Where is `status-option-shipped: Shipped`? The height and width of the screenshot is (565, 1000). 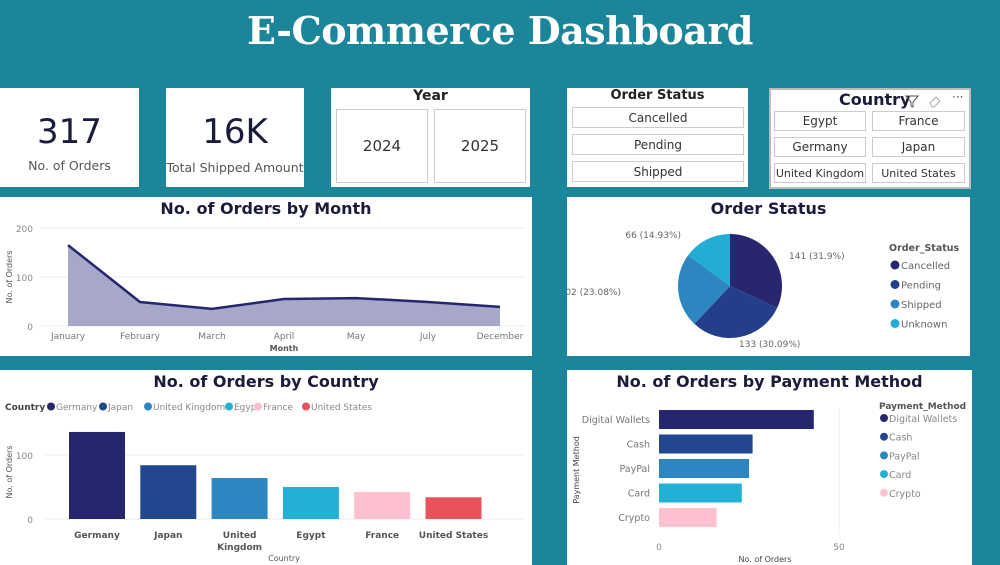
status-option-shipped: Shipped is located at coordinates (658, 171).